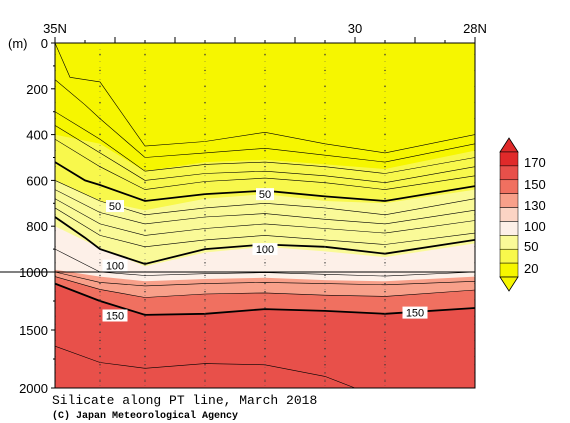 The height and width of the screenshot is (423, 570). What do you see at coordinates (55, 28) in the screenshot?
I see `x-tick-label: 35N` at bounding box center [55, 28].